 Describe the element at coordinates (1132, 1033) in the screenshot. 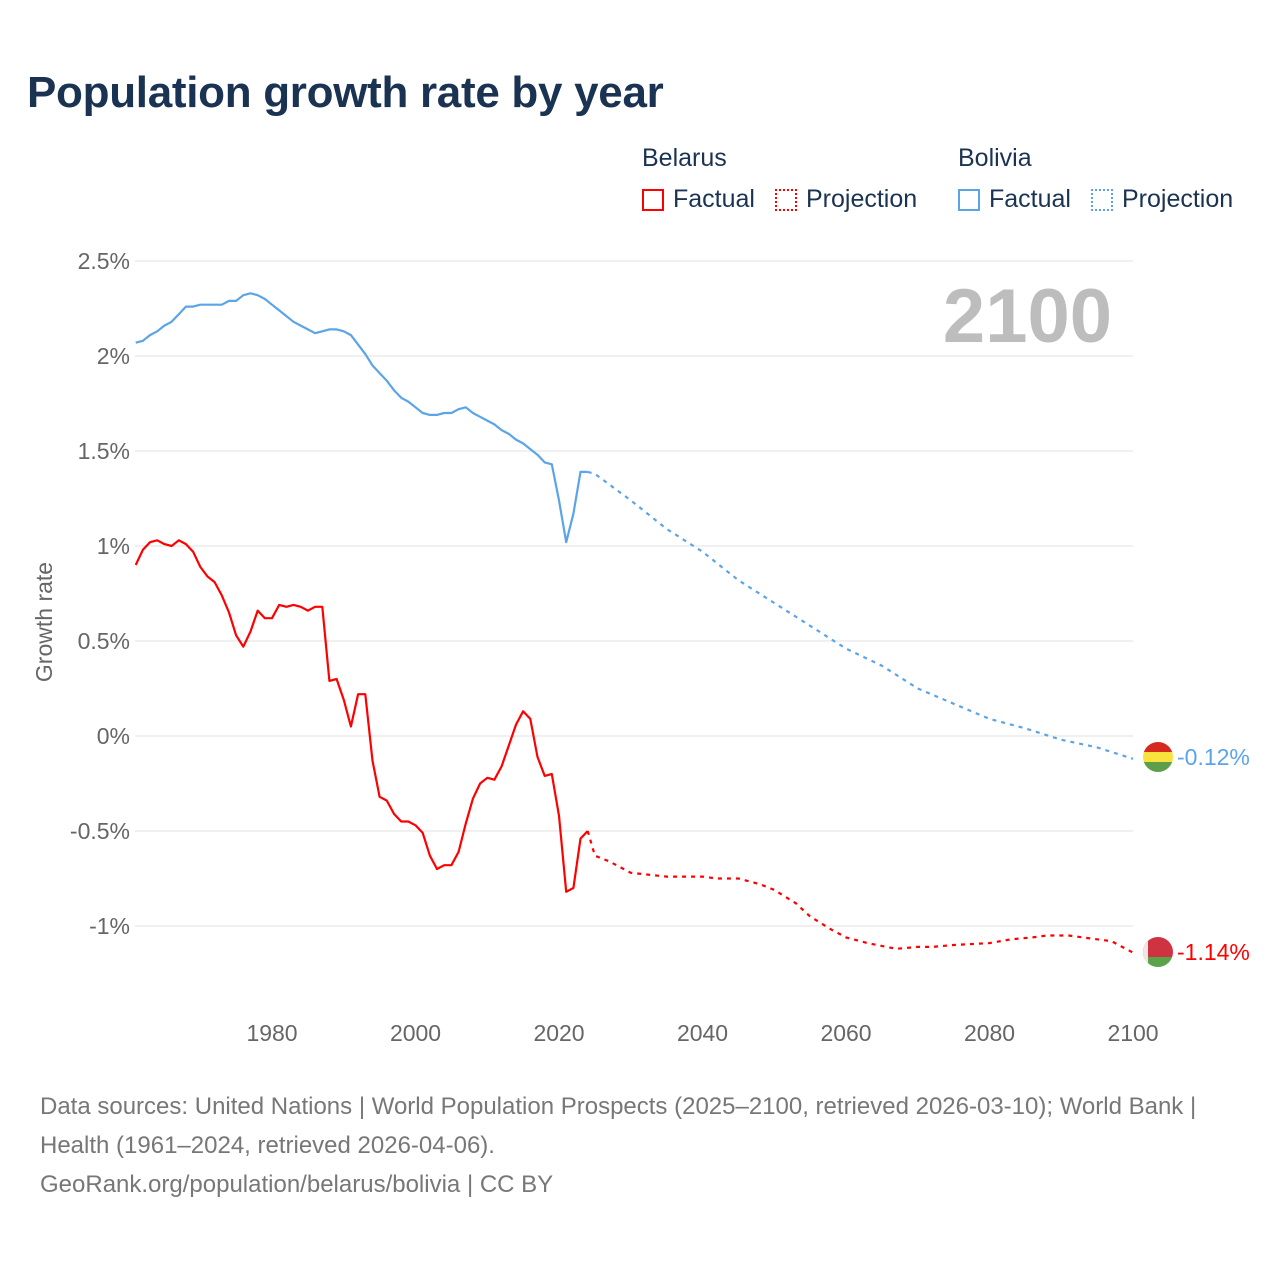

I see `x-tick-label: 2100` at that location.